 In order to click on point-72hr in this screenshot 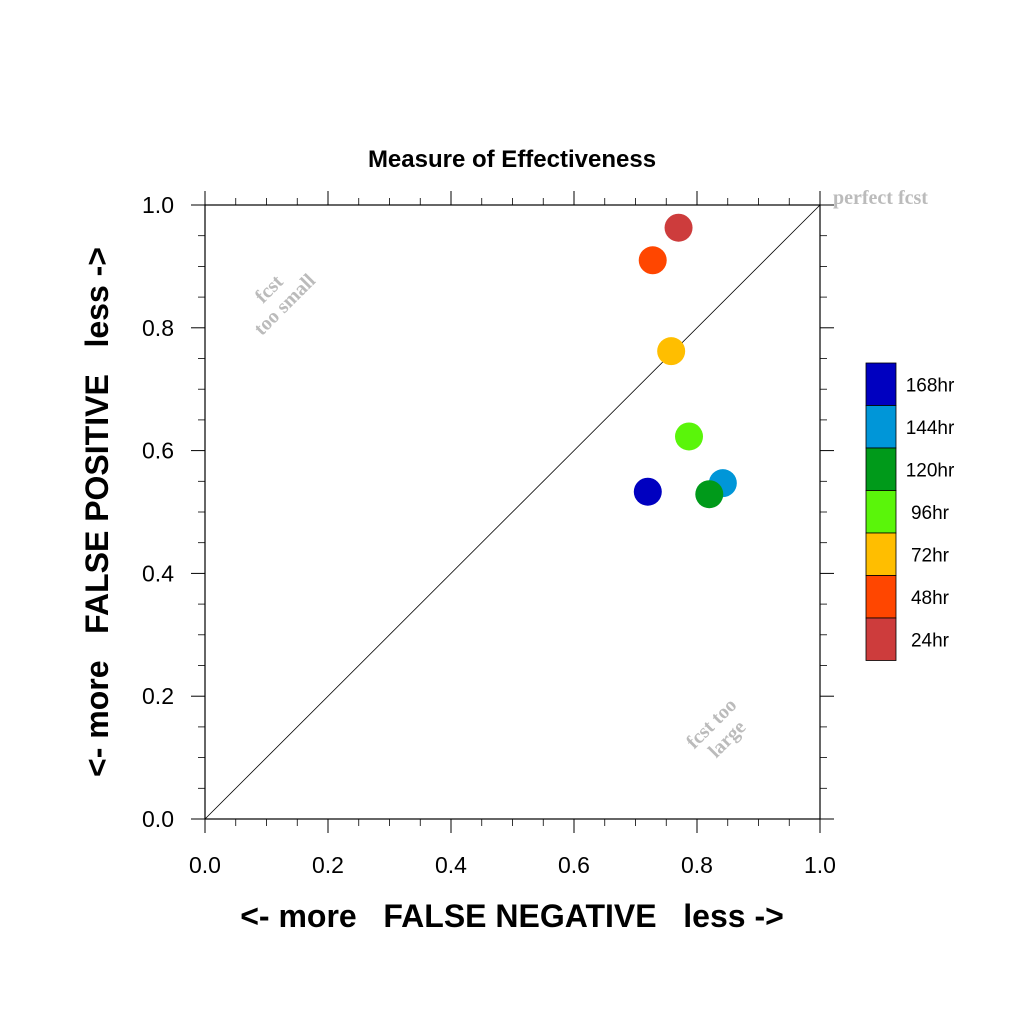, I will do `click(671, 351)`.